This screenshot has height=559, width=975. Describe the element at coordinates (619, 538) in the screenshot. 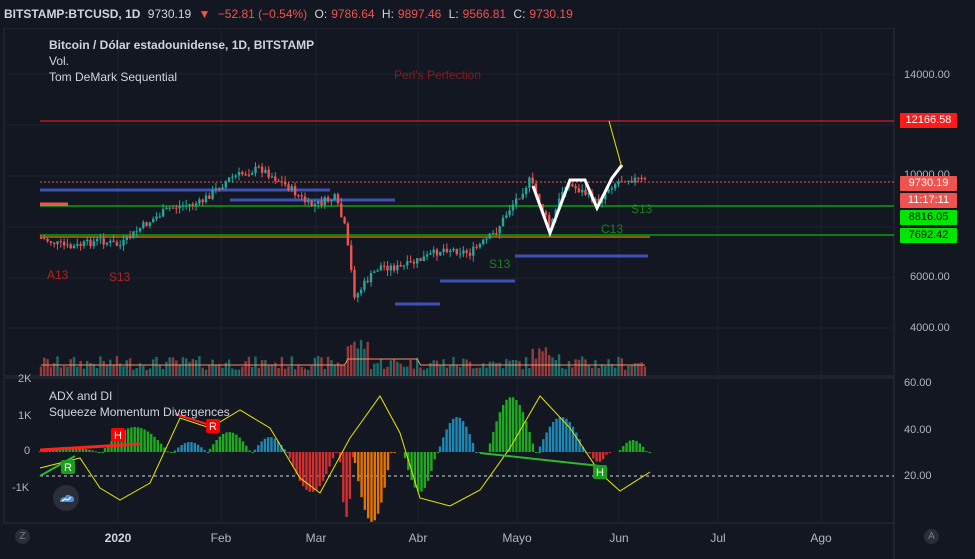

I see `time-label-jun: Jun` at that location.